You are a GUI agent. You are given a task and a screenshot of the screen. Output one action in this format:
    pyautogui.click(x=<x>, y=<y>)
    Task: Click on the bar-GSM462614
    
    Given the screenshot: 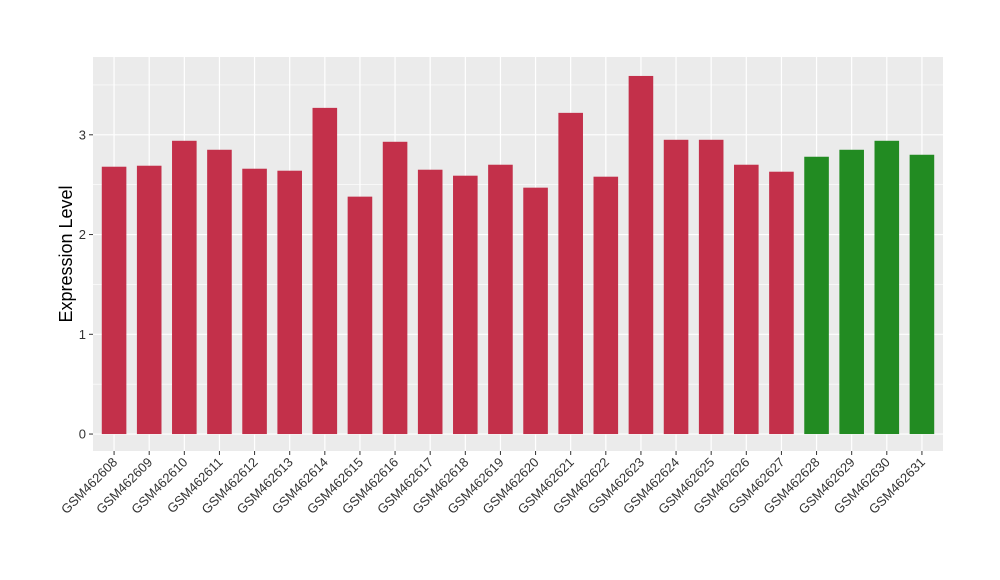 What is the action you would take?
    pyautogui.click(x=325, y=271)
    